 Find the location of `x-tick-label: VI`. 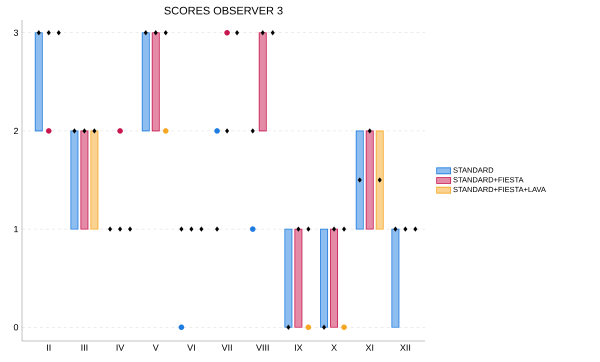

x-tick-label: VI is located at coordinates (191, 347).